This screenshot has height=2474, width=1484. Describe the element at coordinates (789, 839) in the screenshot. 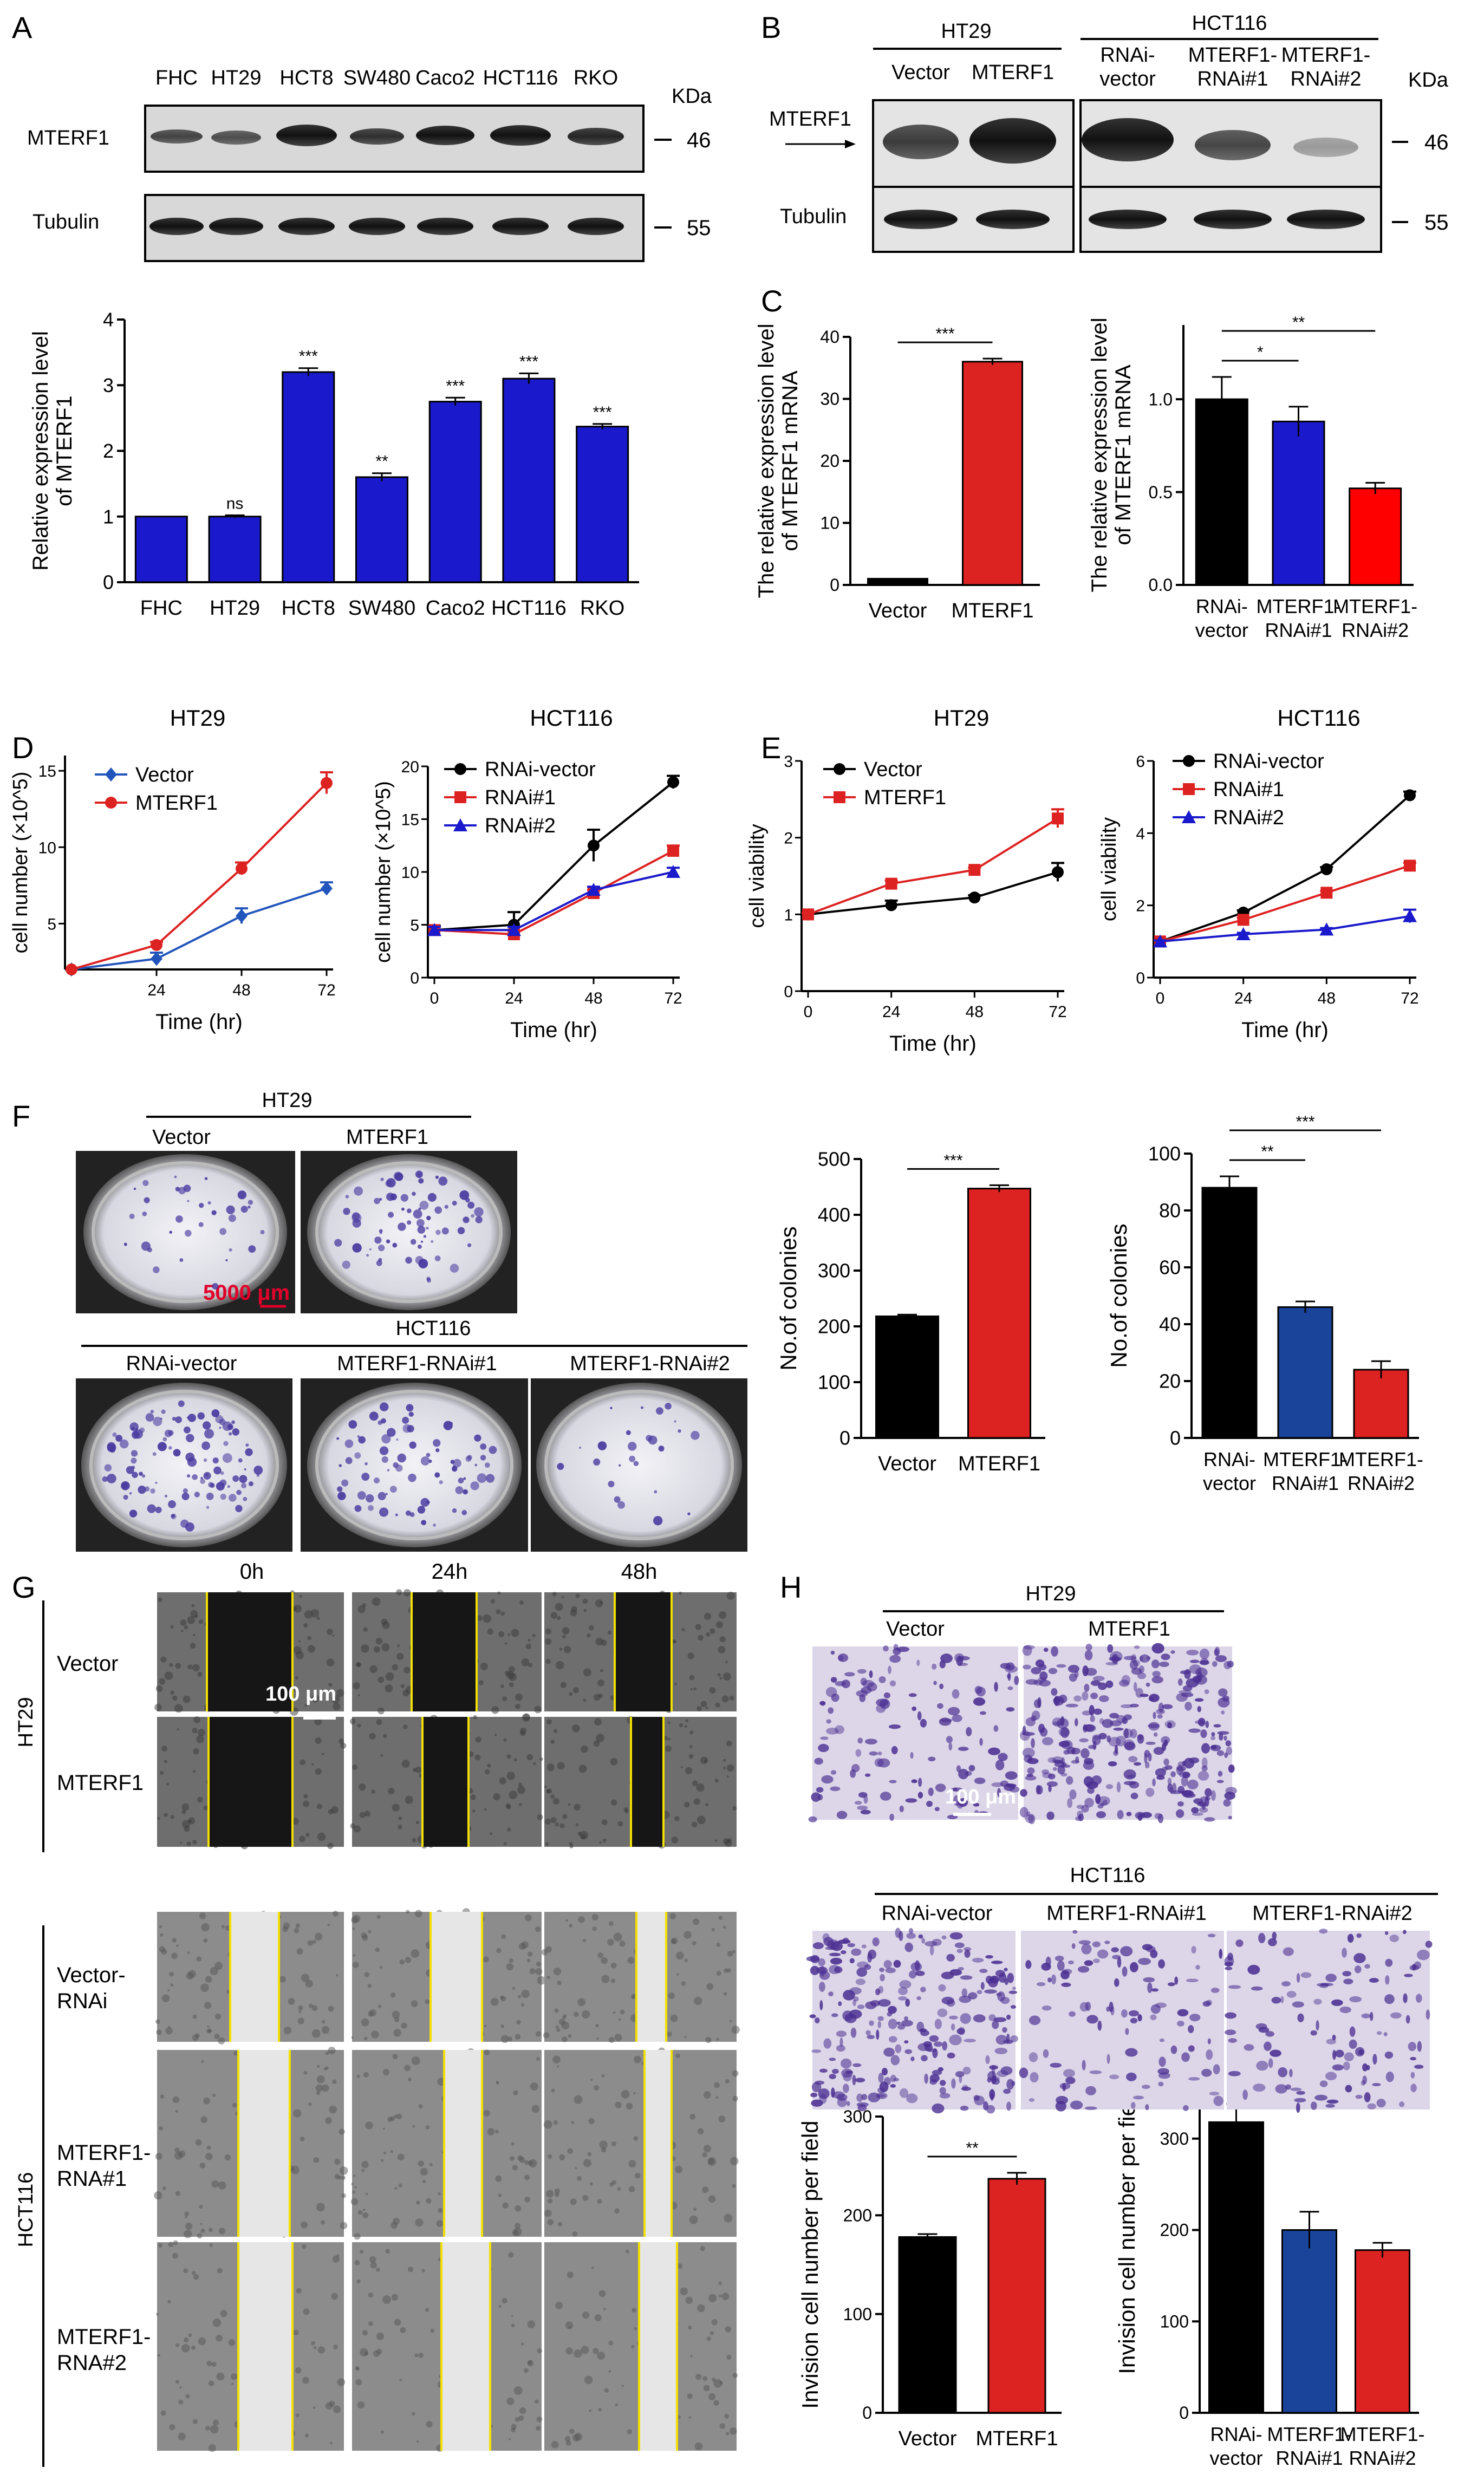

I see `y-tick-label: 2` at that location.